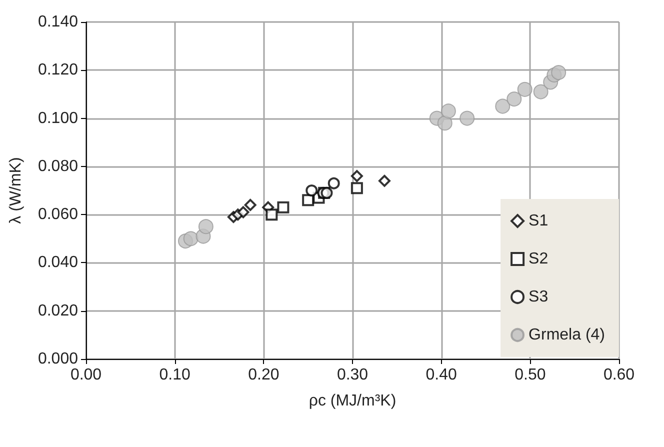 This screenshot has height=447, width=664. I want to click on legend-label: S3, so click(538, 297).